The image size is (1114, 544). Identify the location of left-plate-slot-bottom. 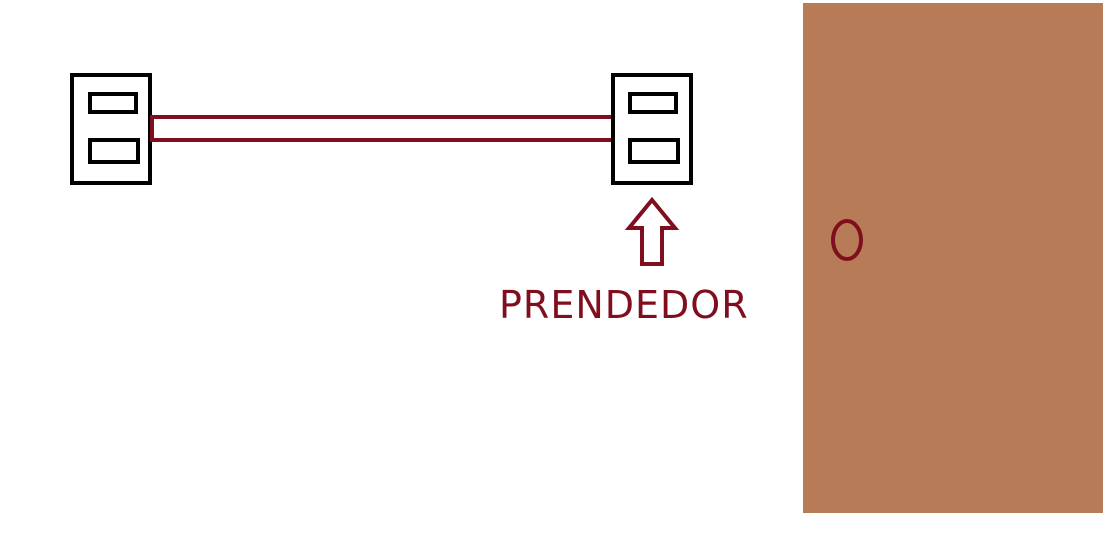
(114, 151).